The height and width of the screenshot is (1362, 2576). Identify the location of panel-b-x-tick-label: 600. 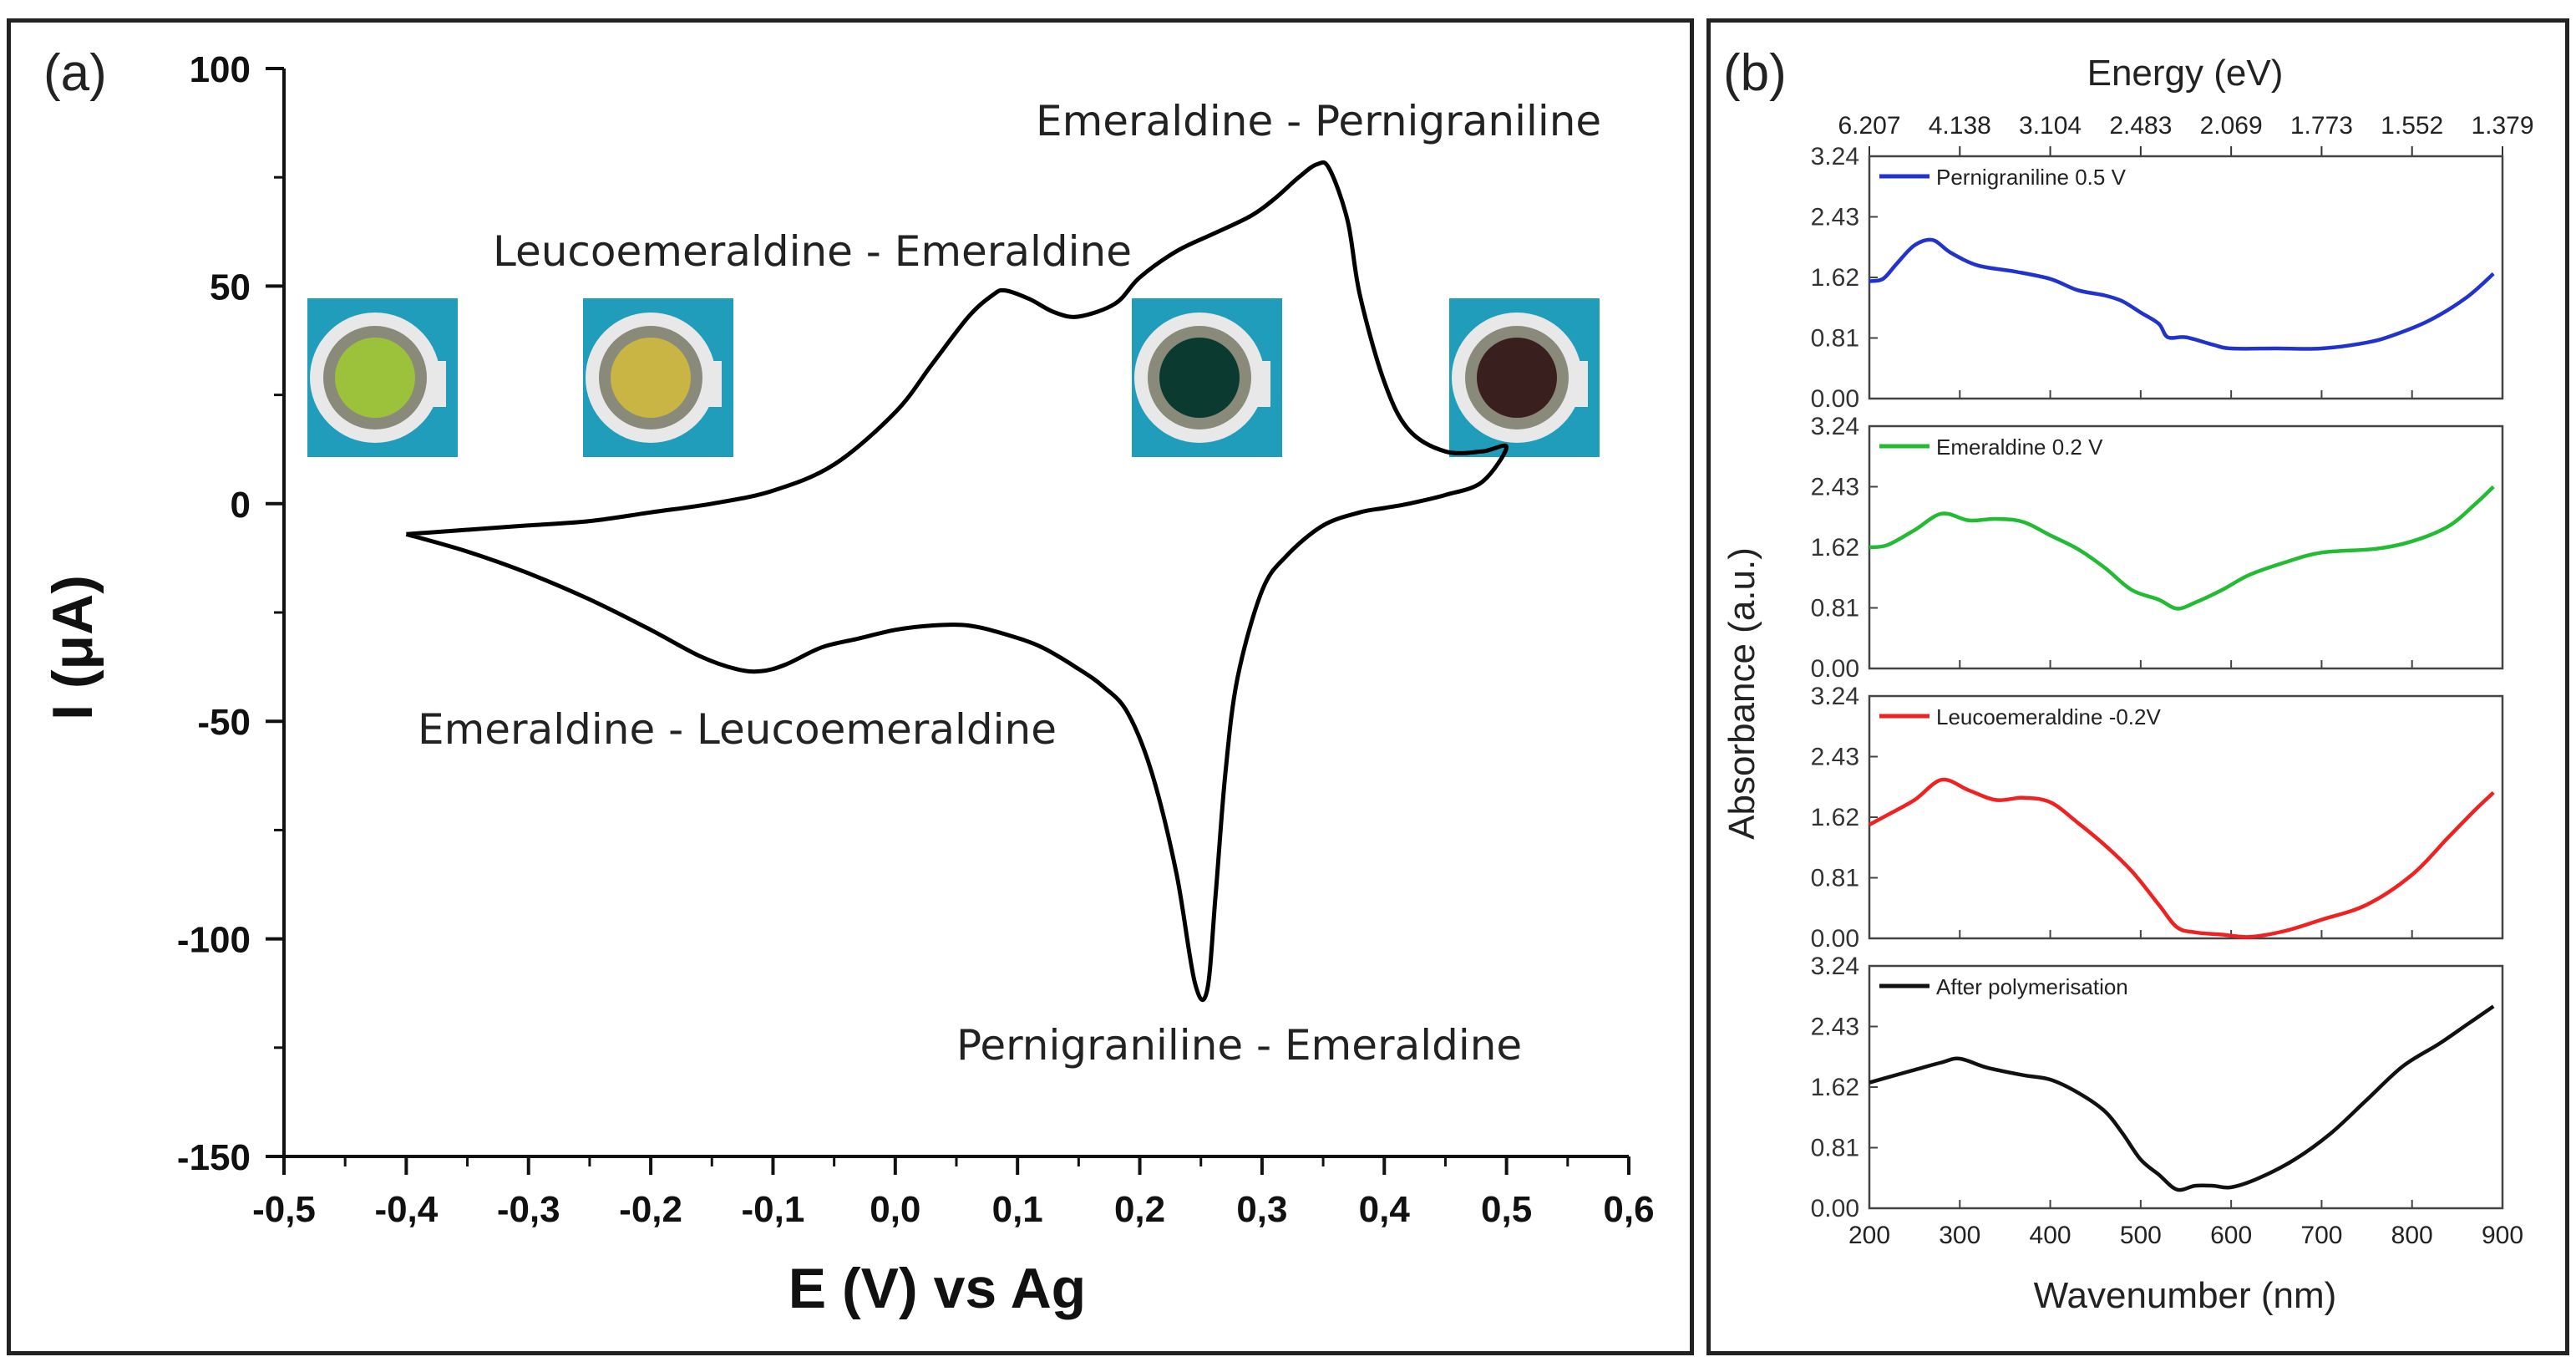
(2231, 1235).